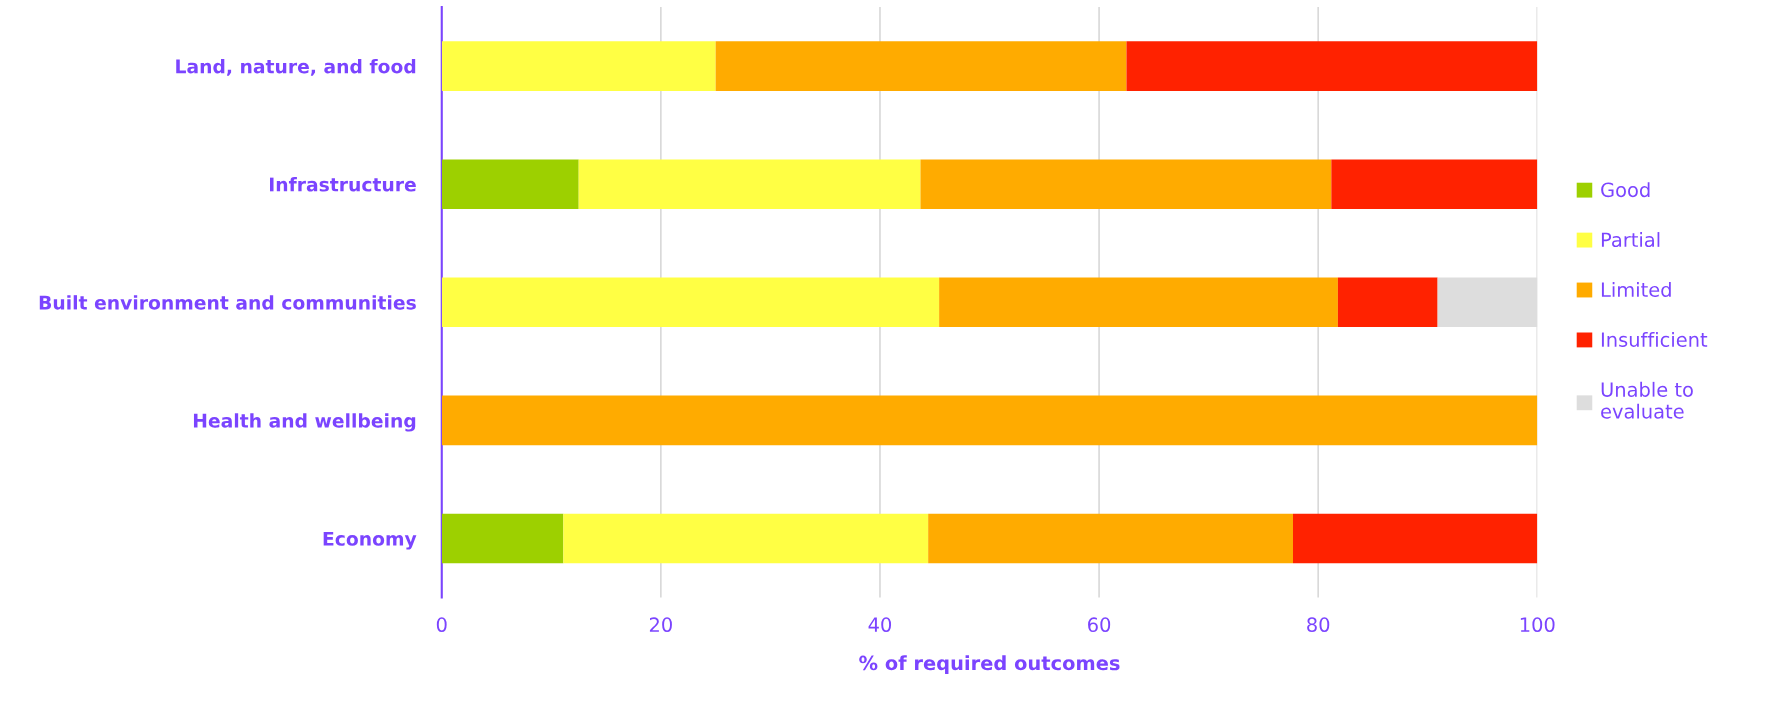 The width and height of the screenshot is (1767, 703). I want to click on x-tick-label: 100, so click(1537, 625).